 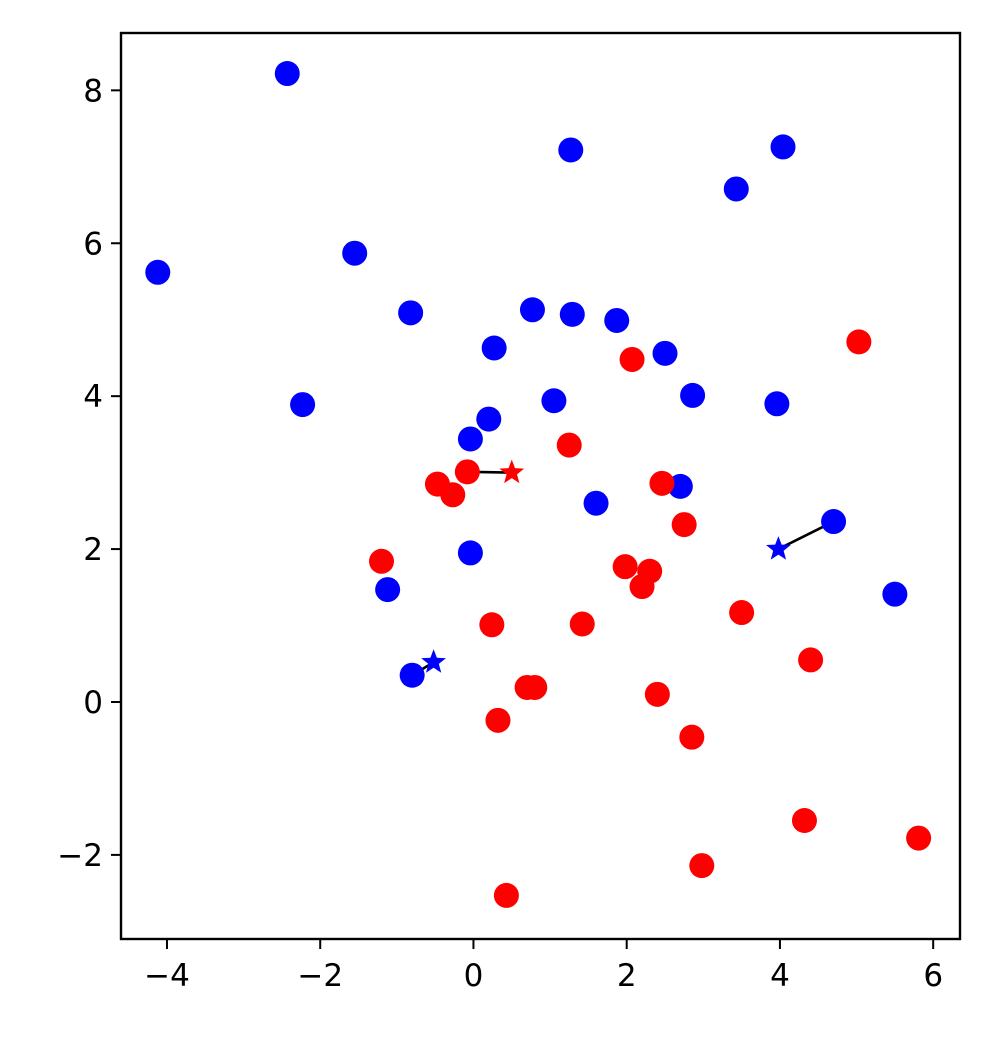 What do you see at coordinates (320, 976) in the screenshot?
I see `x-tick-label: −2` at bounding box center [320, 976].